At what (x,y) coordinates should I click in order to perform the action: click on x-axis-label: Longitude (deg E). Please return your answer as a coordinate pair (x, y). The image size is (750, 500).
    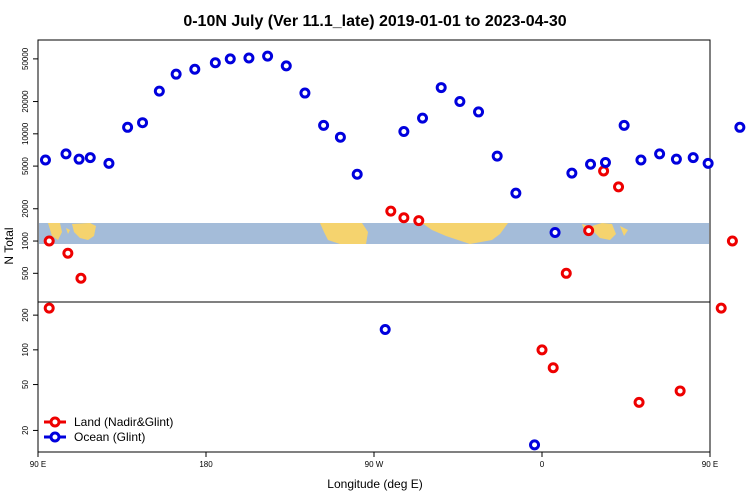
    Looking at the image, I should click on (374, 484).